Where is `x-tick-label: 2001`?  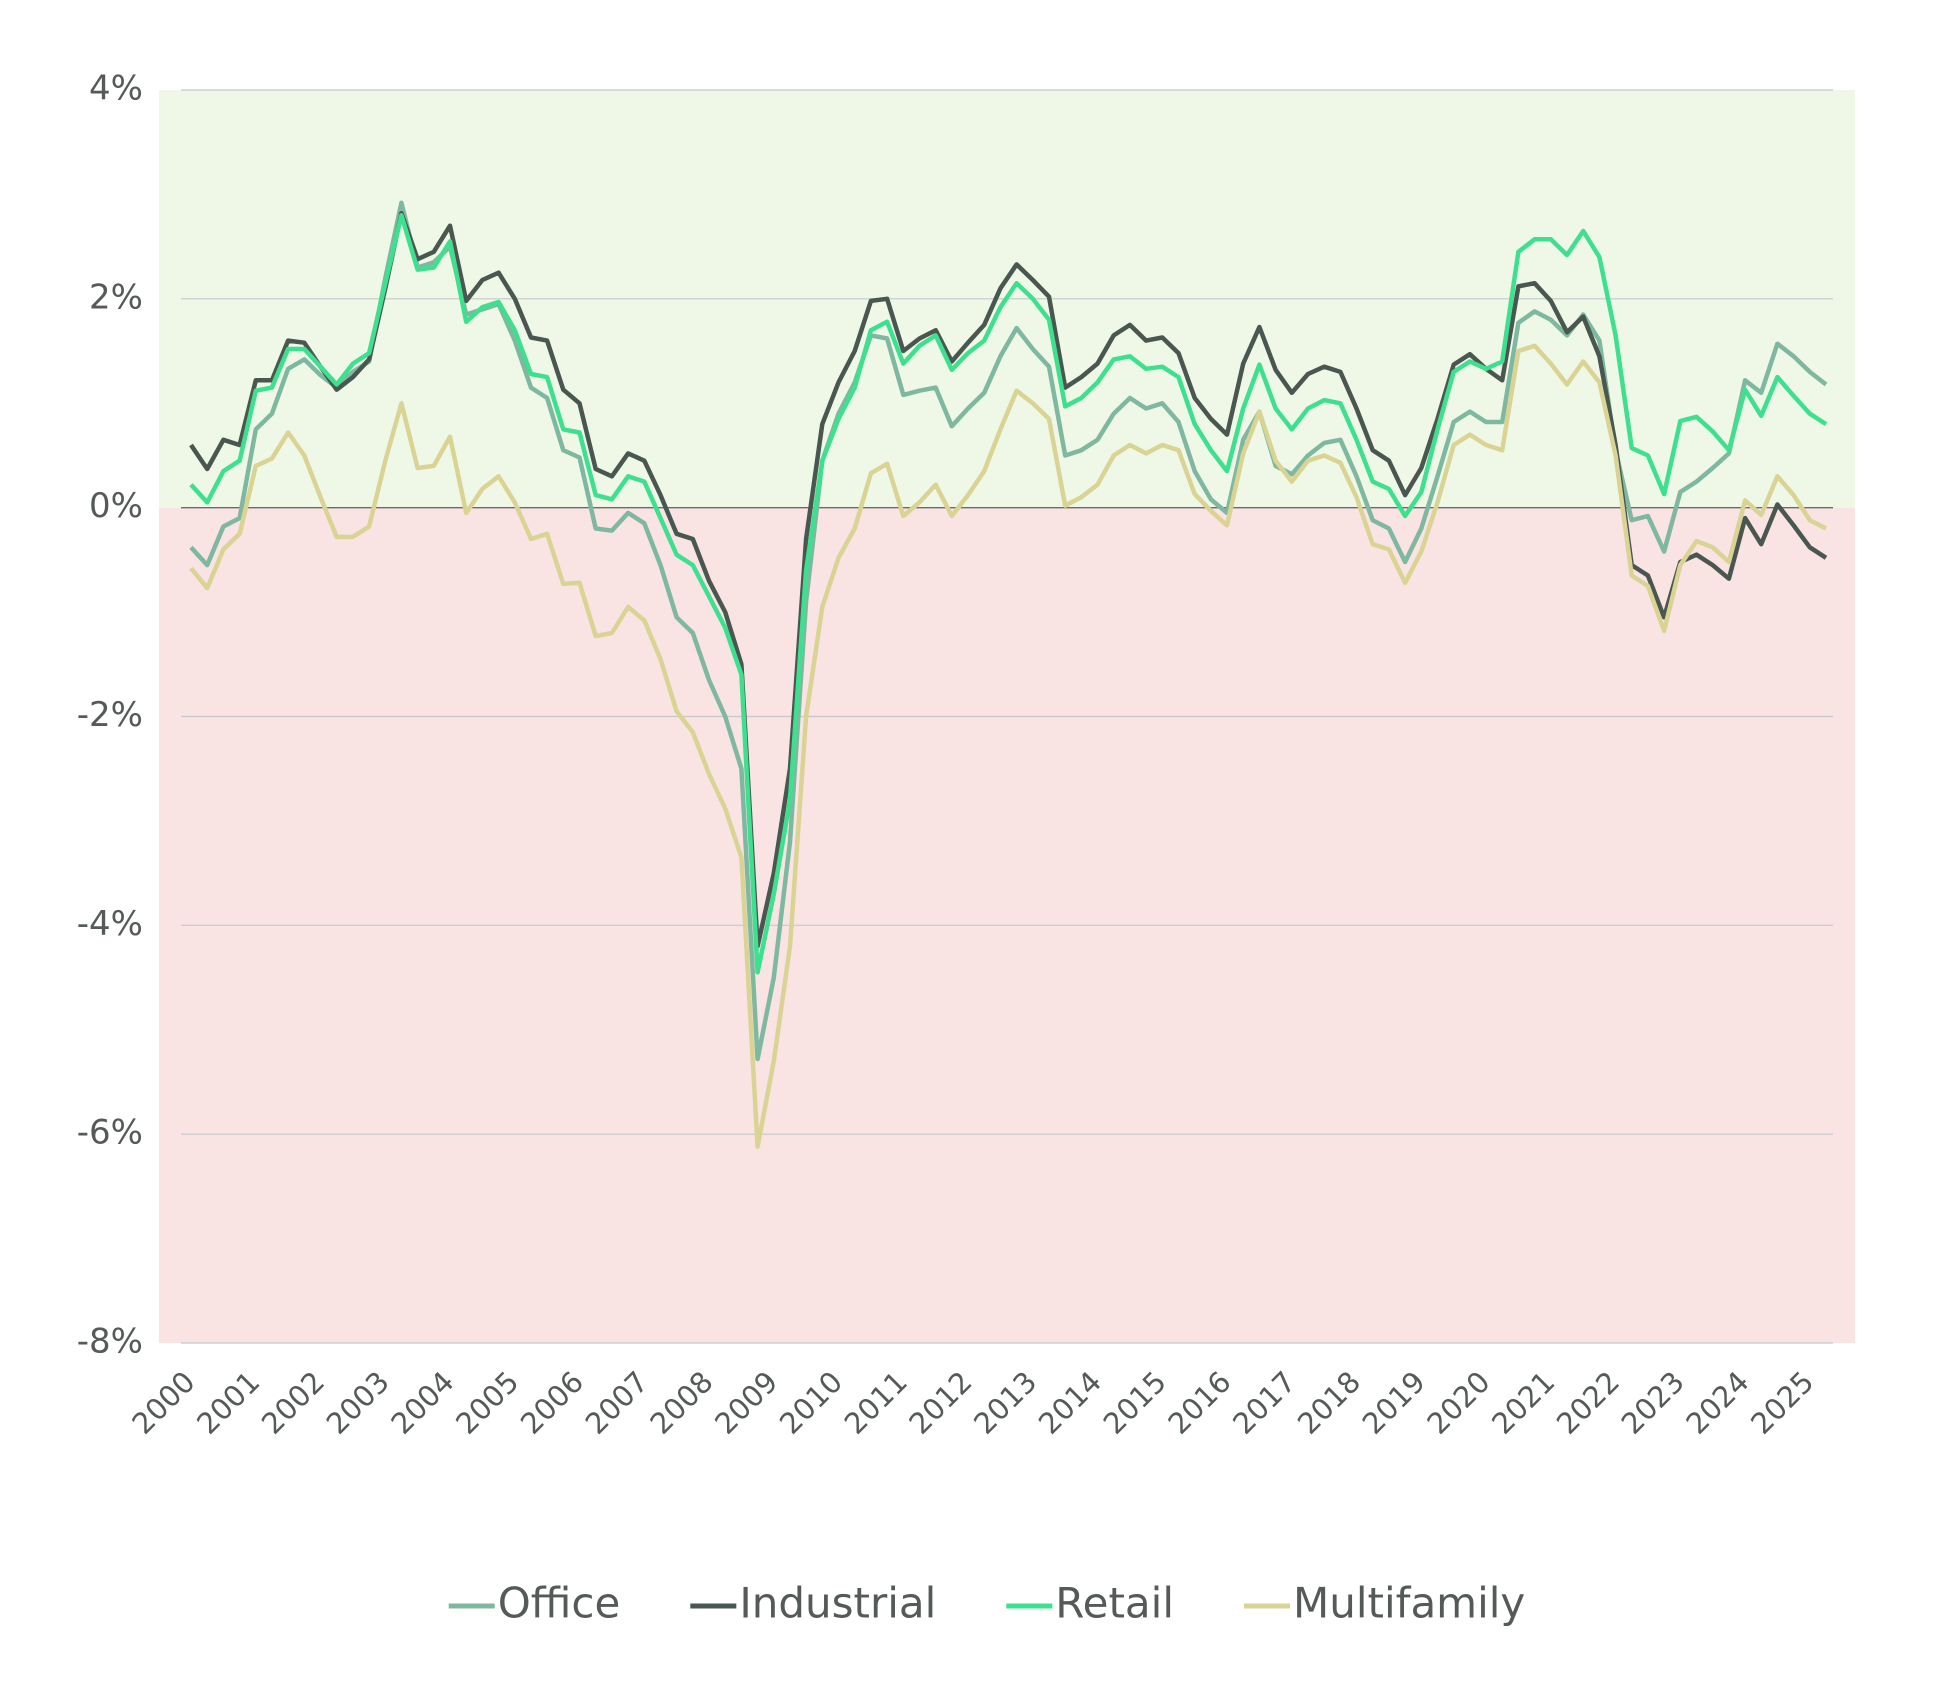
x-tick-label: 2001 is located at coordinates (228, 1403).